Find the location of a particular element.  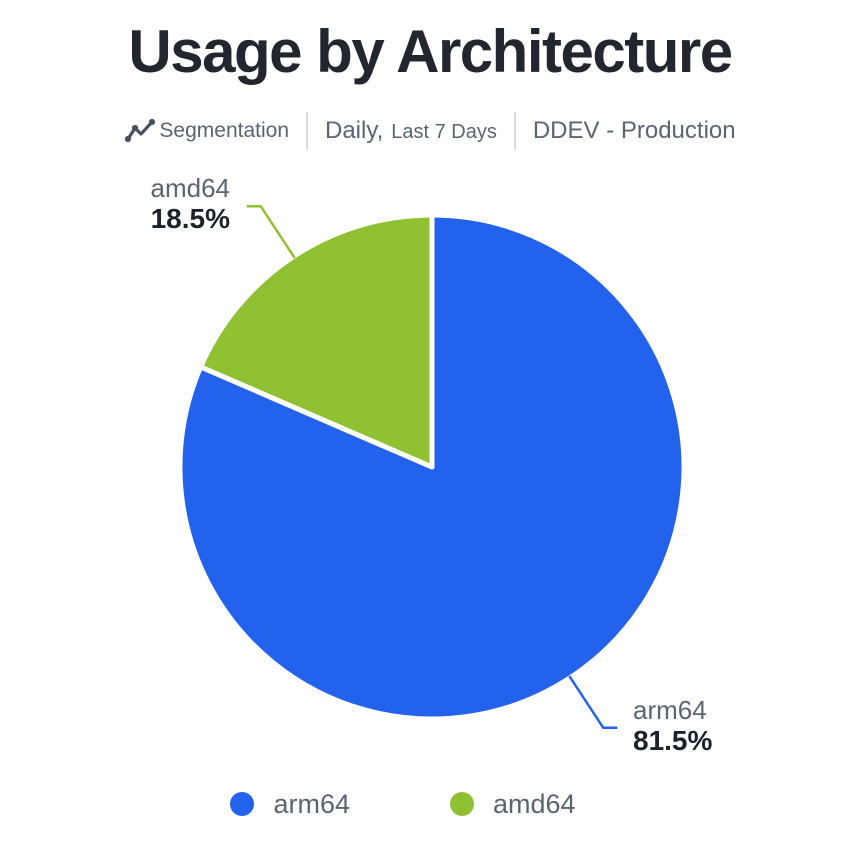

page-title: Usage by Architecture is located at coordinates (430, 51).